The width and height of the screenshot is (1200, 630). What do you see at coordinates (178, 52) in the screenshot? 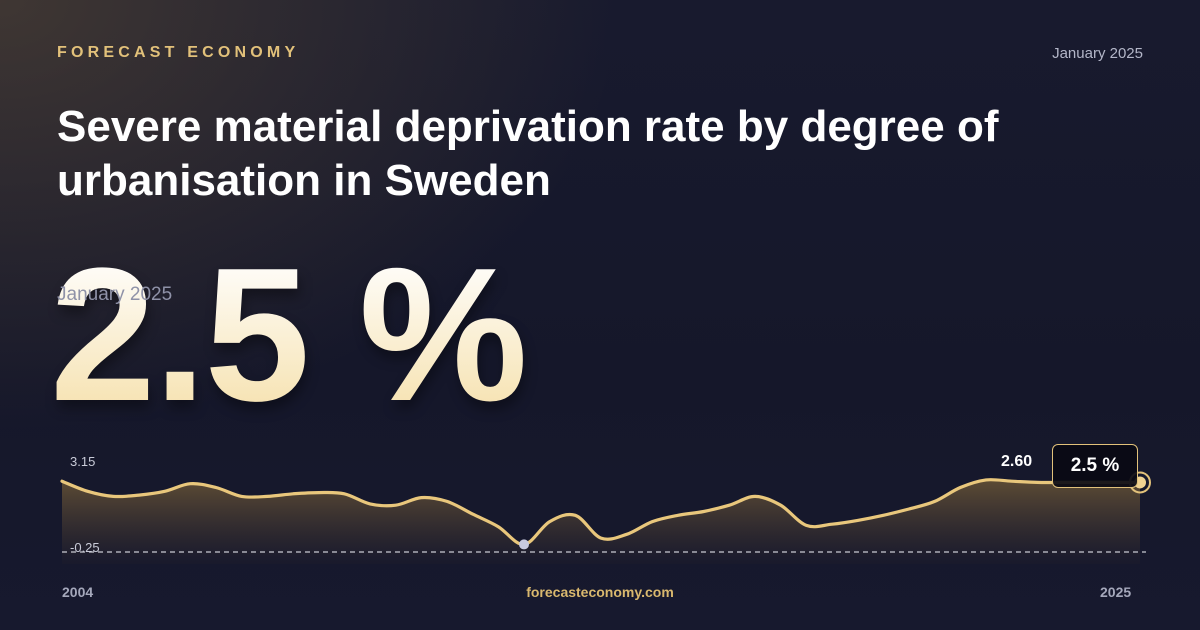
I see `brand-name: FORECAST ECONOMY` at bounding box center [178, 52].